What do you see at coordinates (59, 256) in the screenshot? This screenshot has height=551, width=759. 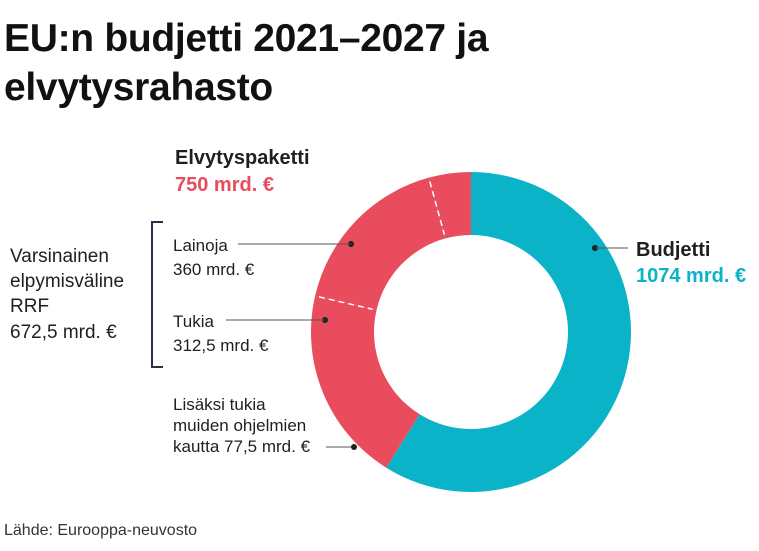 I see `rrf-label-line1: Varsinainen` at bounding box center [59, 256].